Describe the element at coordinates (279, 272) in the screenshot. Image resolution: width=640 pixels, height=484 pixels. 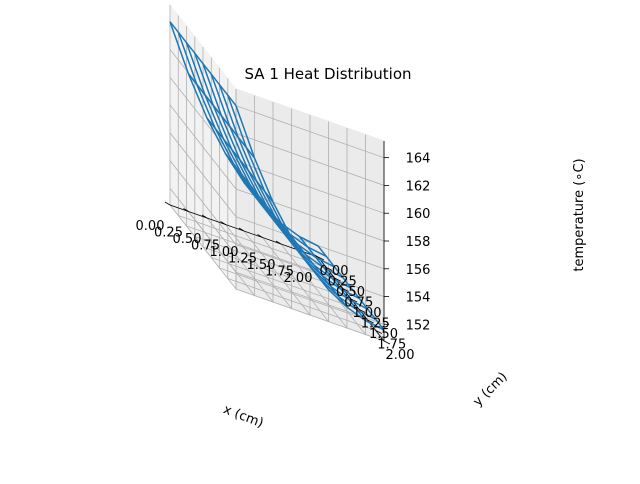
I see `x-tick-label: 1.75` at that location.